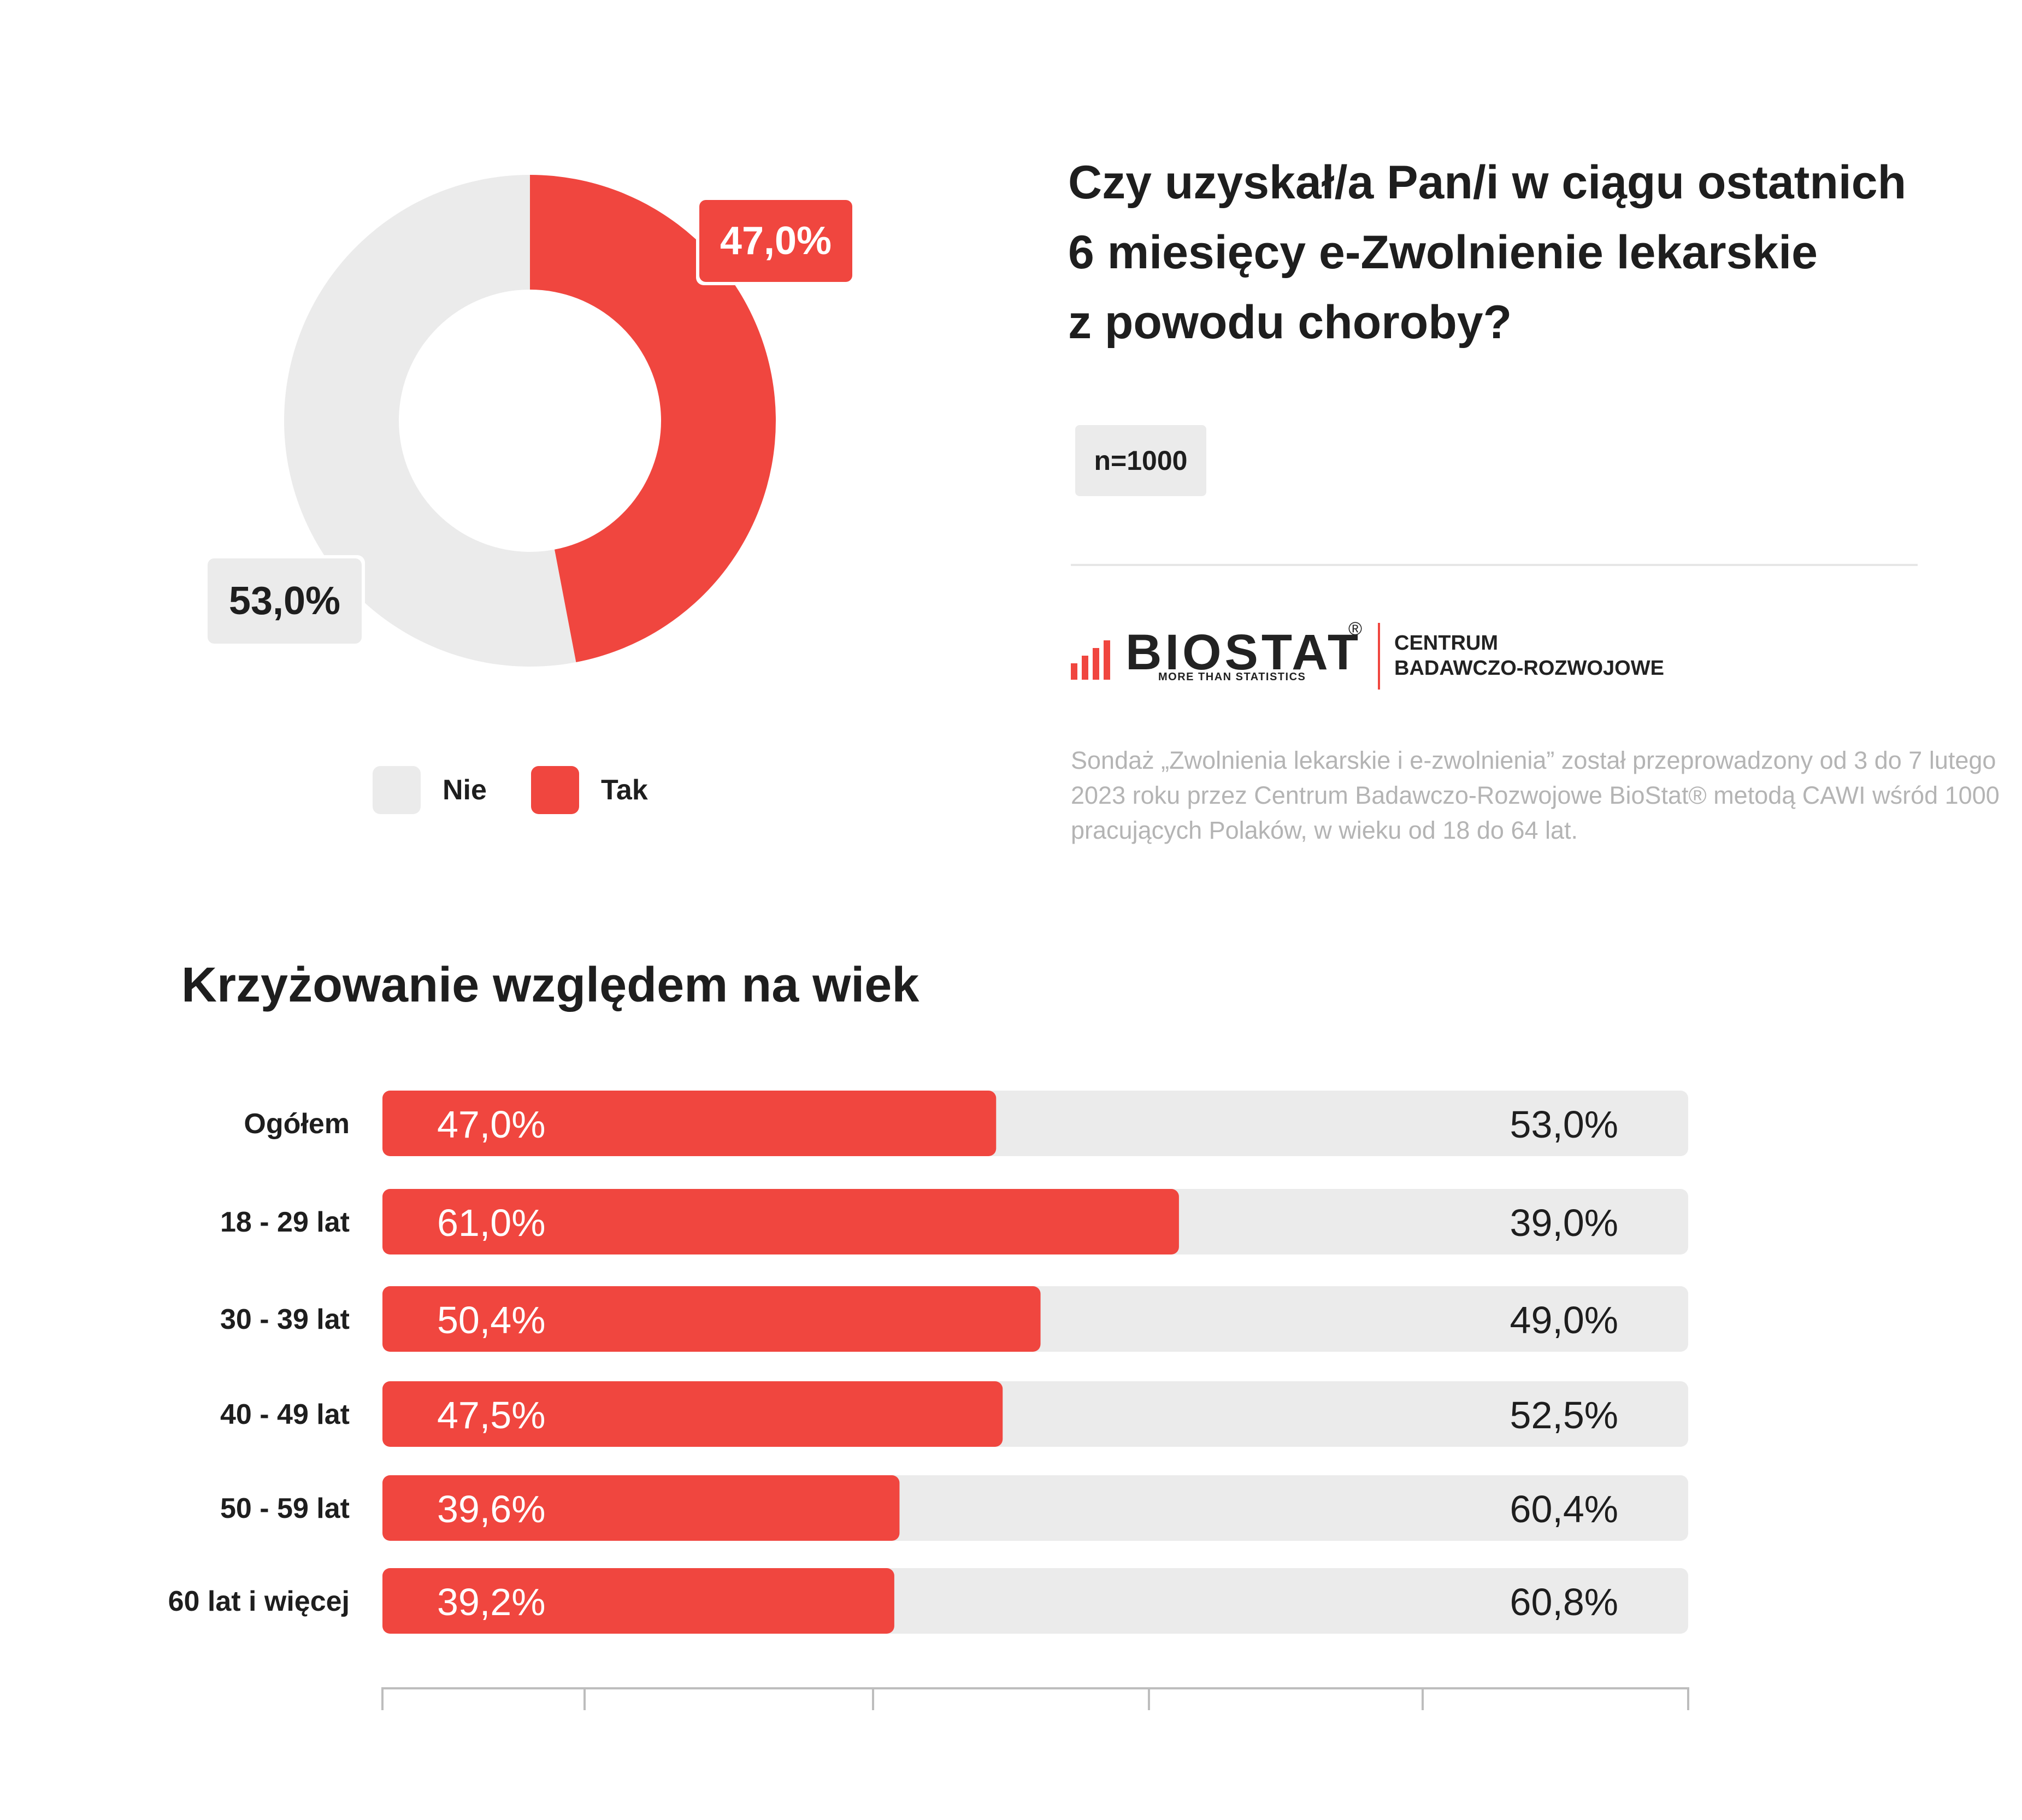 The height and width of the screenshot is (1820, 2022). Describe the element at coordinates (297, 1124) in the screenshot. I see `category-label: Ogółem` at that location.